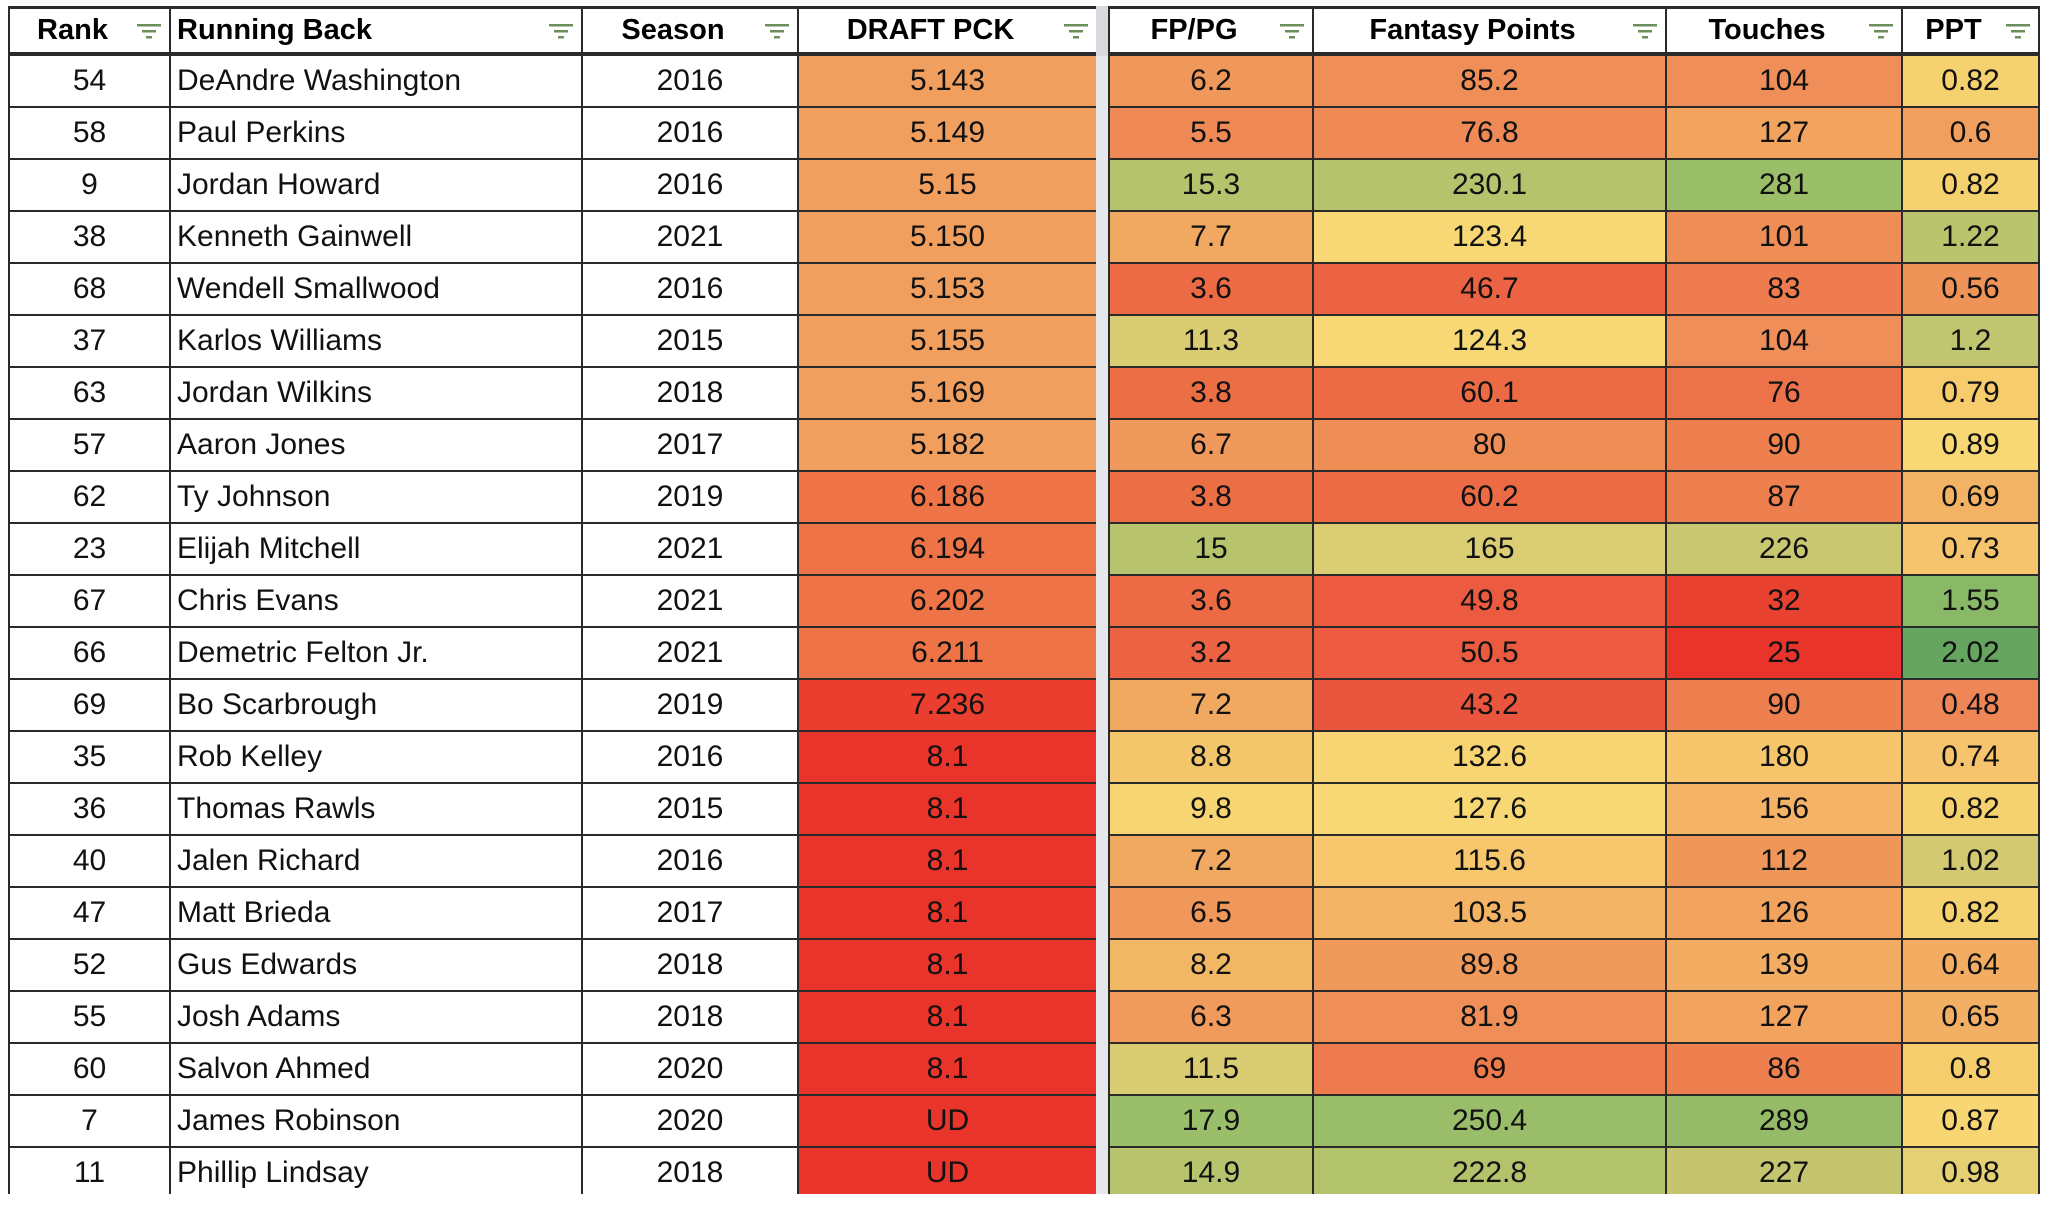 Image resolution: width=2048 pixels, height=1206 pixels. Describe the element at coordinates (1971, 394) in the screenshot. I see `cell-ppt: 0.79` at that location.